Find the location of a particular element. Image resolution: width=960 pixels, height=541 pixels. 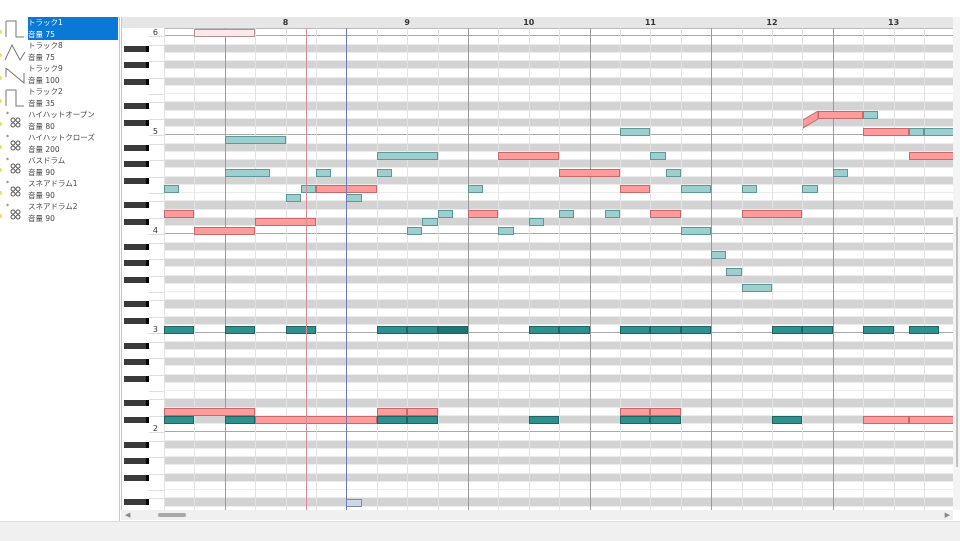

track-label: スネアドラム2 音量 90 is located at coordinates (73, 212).